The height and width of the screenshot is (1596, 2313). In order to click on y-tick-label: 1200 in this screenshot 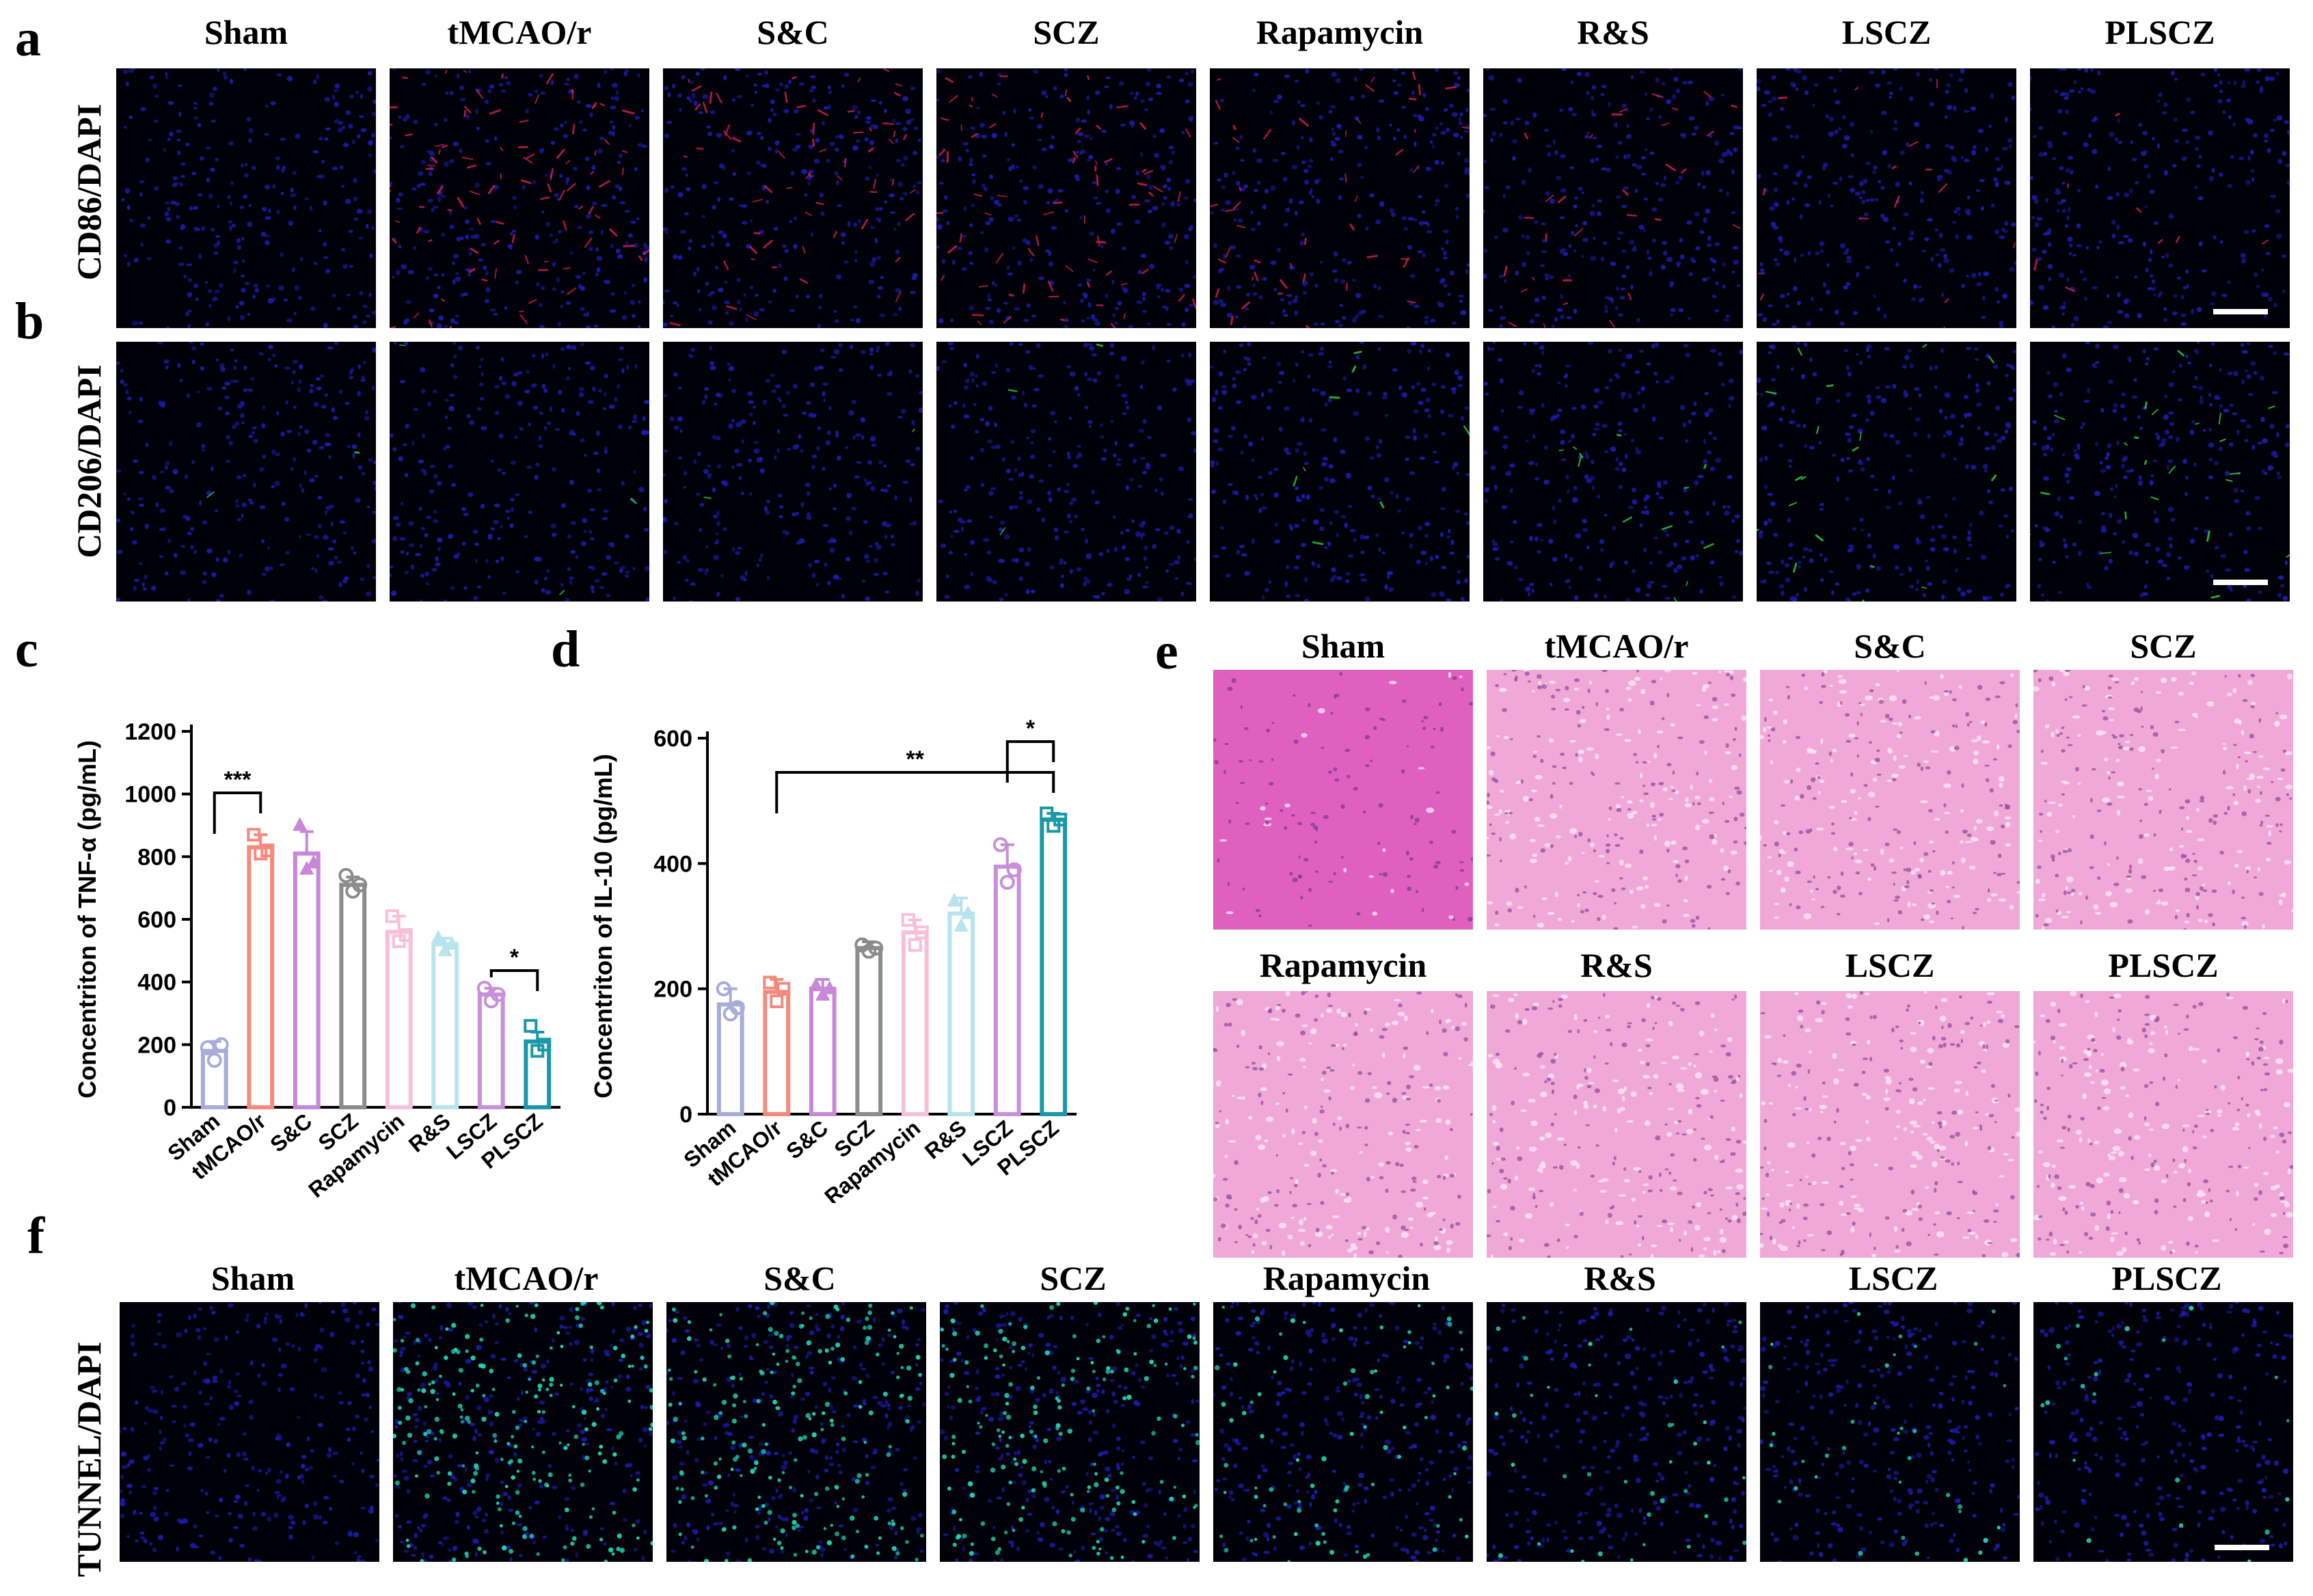, I will do `click(150, 732)`.